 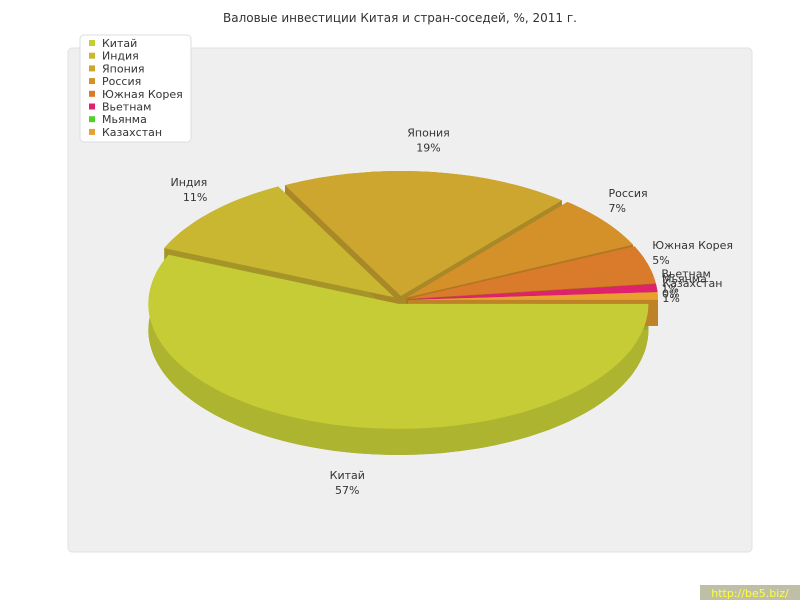 I want to click on legend, so click(x=135, y=88).